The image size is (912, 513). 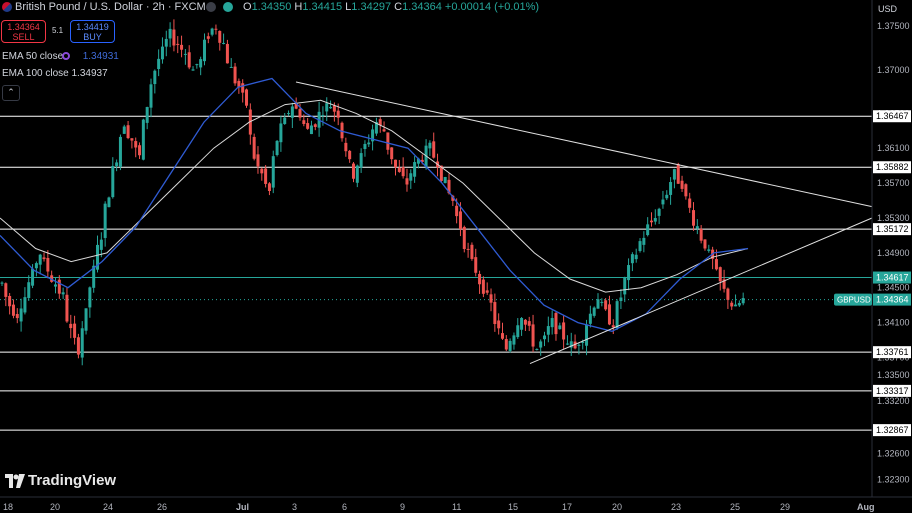 What do you see at coordinates (110, 7) in the screenshot?
I see `chart-title: British Pound / U.S. Dollar · 2h · FXCM` at bounding box center [110, 7].